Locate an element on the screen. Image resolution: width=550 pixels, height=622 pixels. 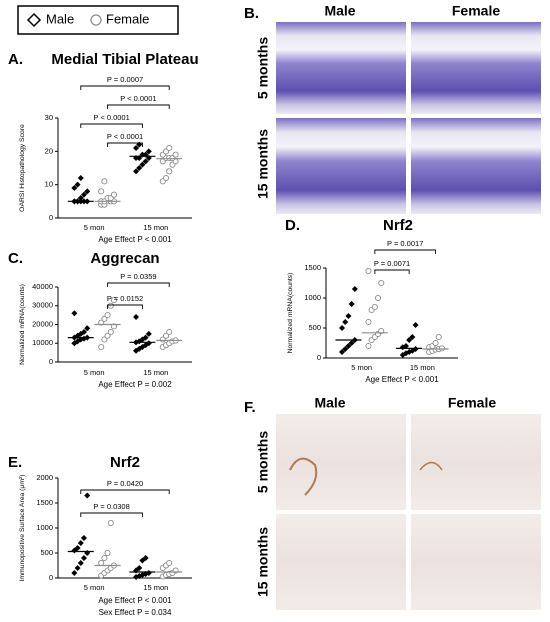
p-value: P = 0.0007 is located at coordinates (125, 79).